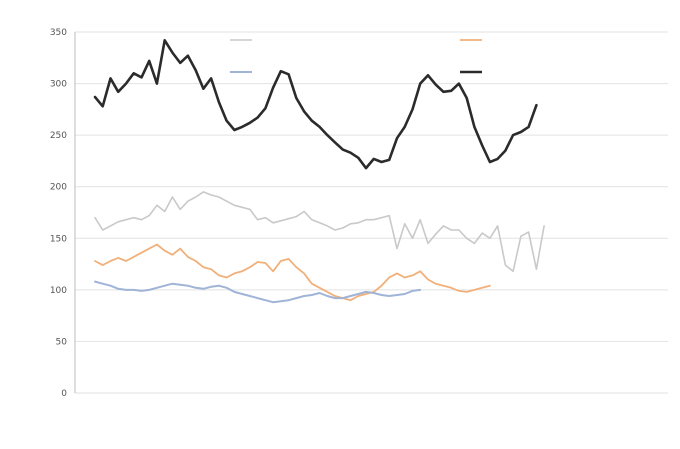 Image resolution: width=680 pixels, height=449 pixels. I want to click on y-tick-label: 150, so click(58, 239).